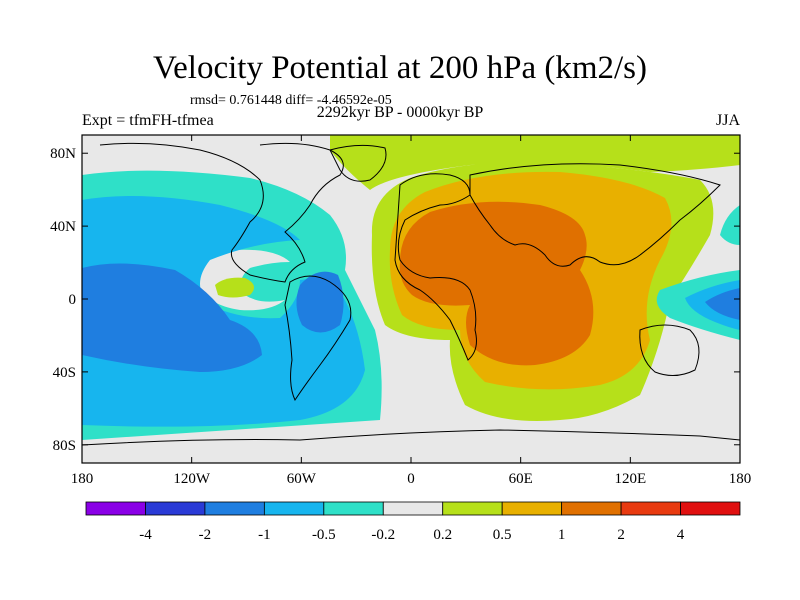  I want to click on field-negative-1-amazon, so click(320, 302).